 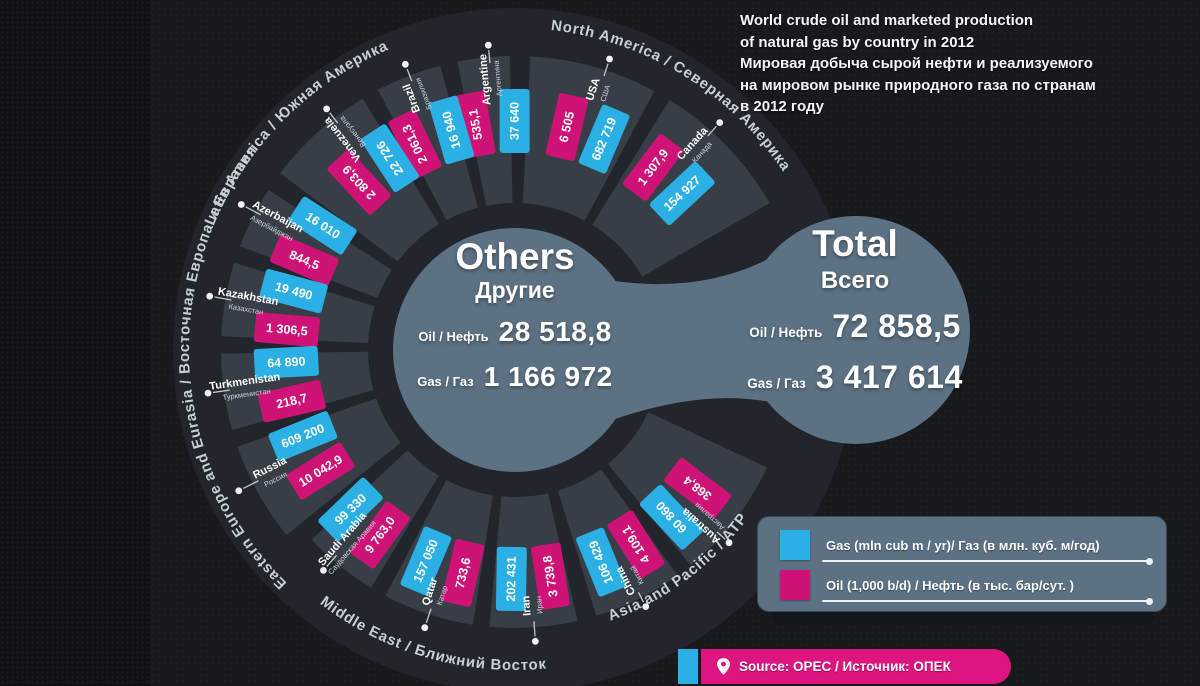 What do you see at coordinates (857, 42) in the screenshot?
I see `title-line-en-2: of natural gas by country in 2012` at bounding box center [857, 42].